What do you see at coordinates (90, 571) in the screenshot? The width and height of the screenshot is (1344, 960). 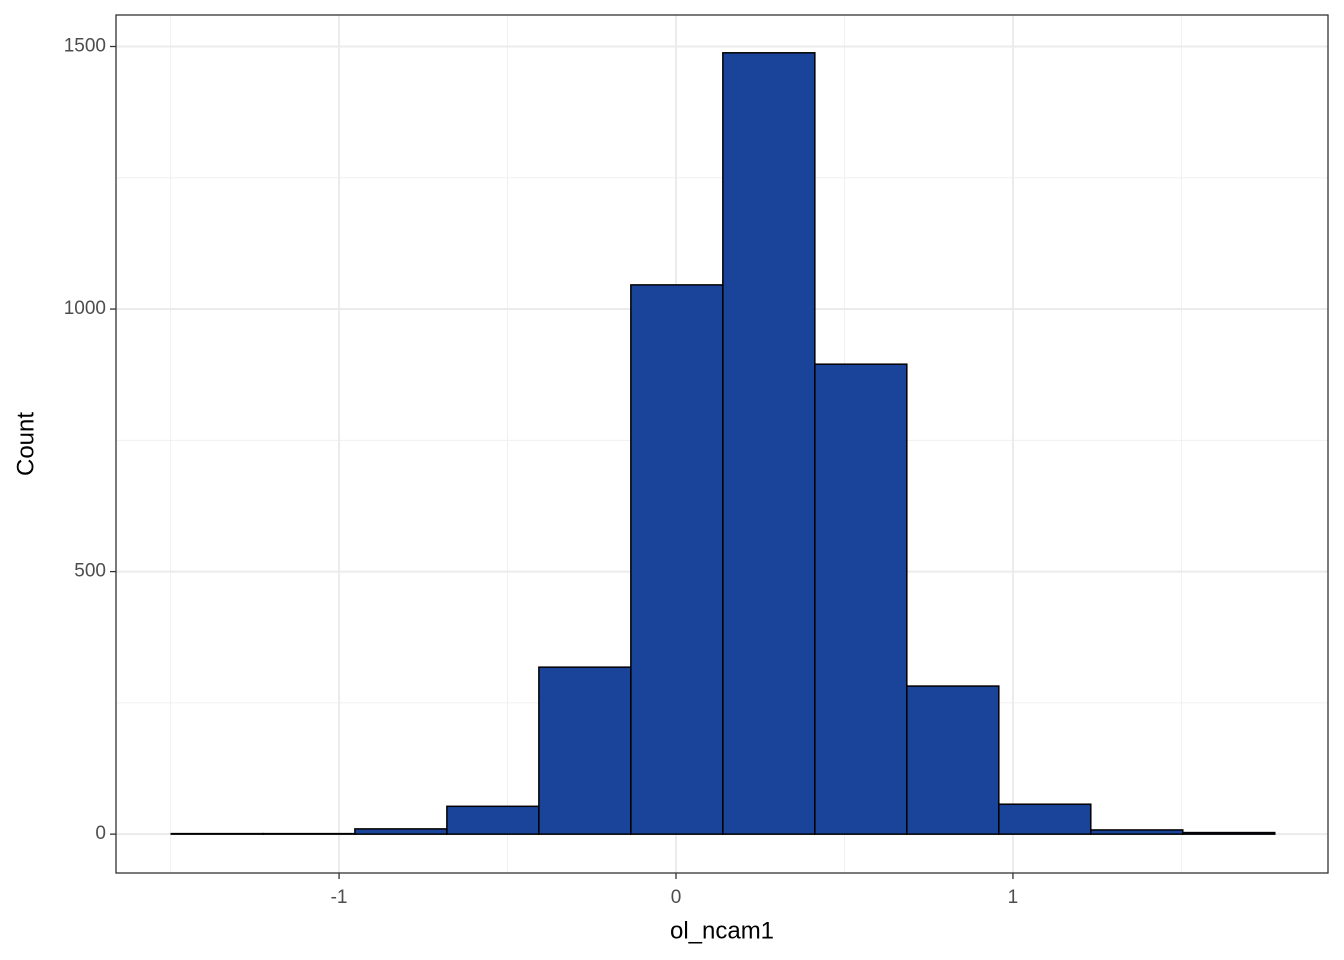 I see `y-tick-label: 500` at bounding box center [90, 571].